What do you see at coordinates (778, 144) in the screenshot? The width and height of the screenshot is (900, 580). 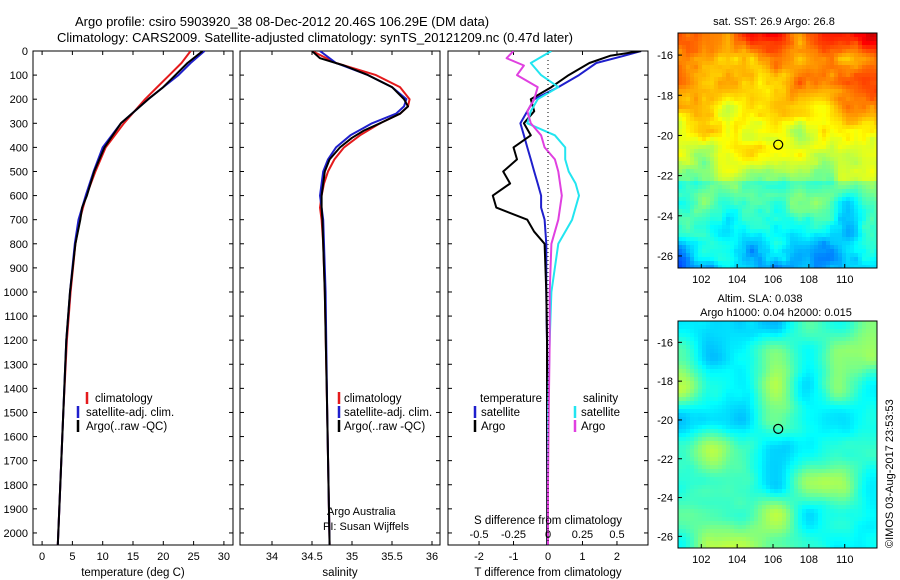 I see `argo-location-marker` at bounding box center [778, 144].